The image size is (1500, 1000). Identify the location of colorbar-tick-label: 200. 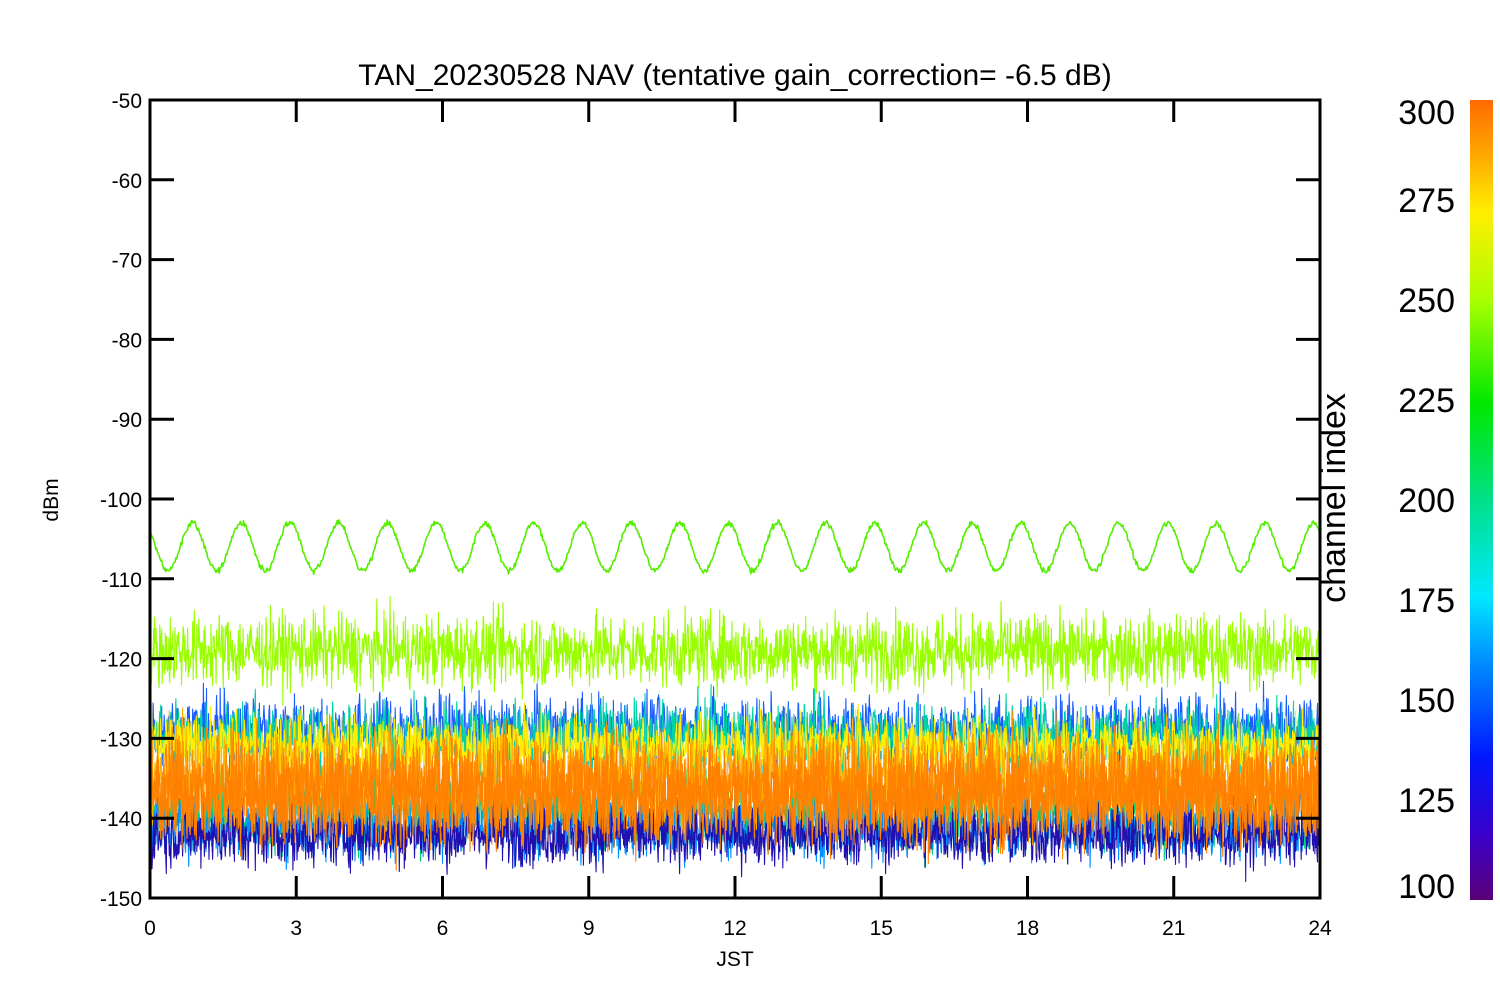
(1426, 501).